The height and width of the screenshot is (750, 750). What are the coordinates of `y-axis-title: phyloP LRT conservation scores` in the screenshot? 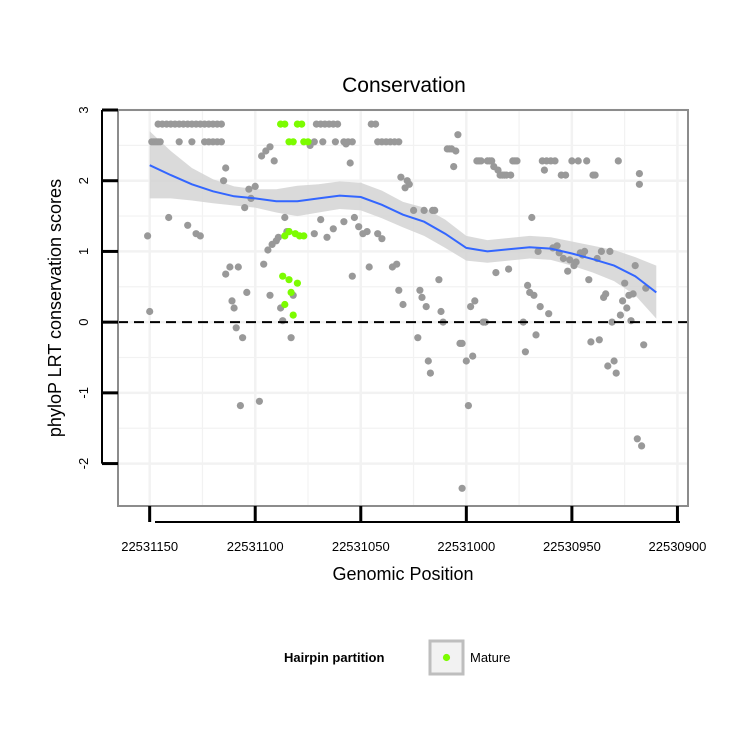 It's located at (55, 308).